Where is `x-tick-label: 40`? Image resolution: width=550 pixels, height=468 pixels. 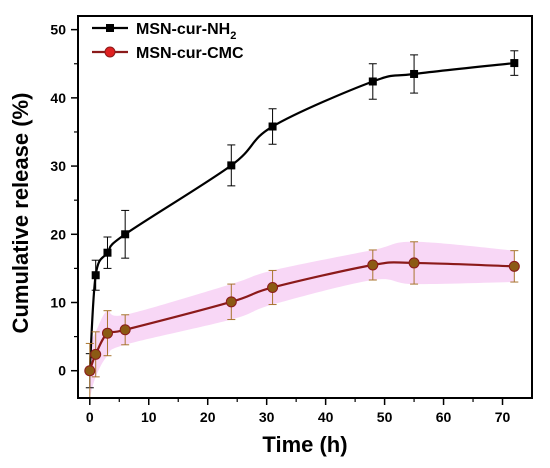
x-tick-label: 40 is located at coordinates (326, 417).